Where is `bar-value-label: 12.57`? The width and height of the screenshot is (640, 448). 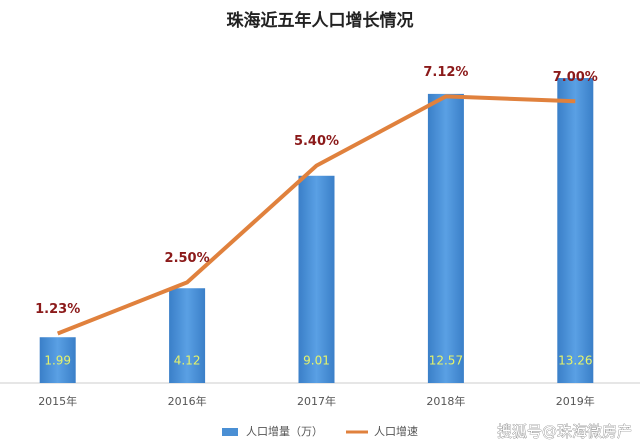
bar-value-label: 12.57 is located at coordinates (446, 361).